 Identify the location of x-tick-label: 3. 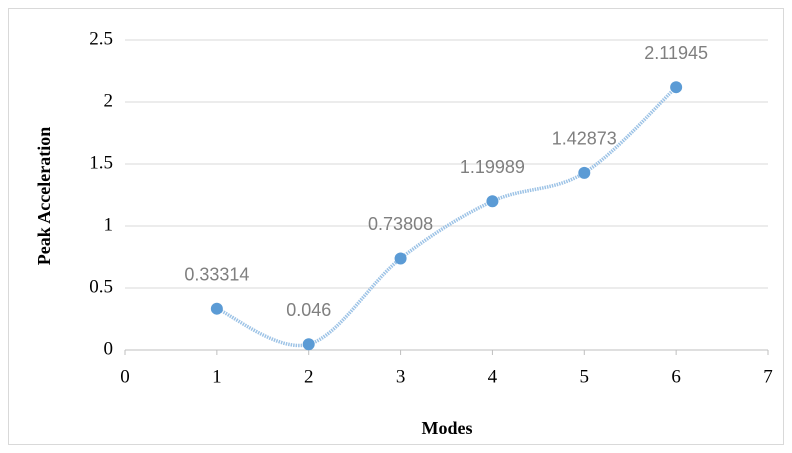
(401, 376).